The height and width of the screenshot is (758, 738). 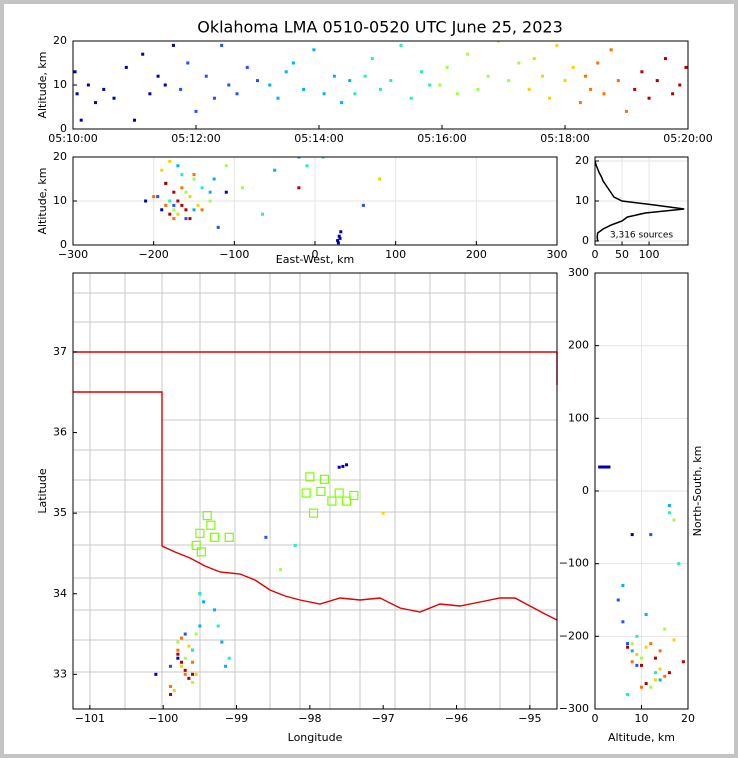 I want to click on annotation: 3,316 sources, so click(x=642, y=236).